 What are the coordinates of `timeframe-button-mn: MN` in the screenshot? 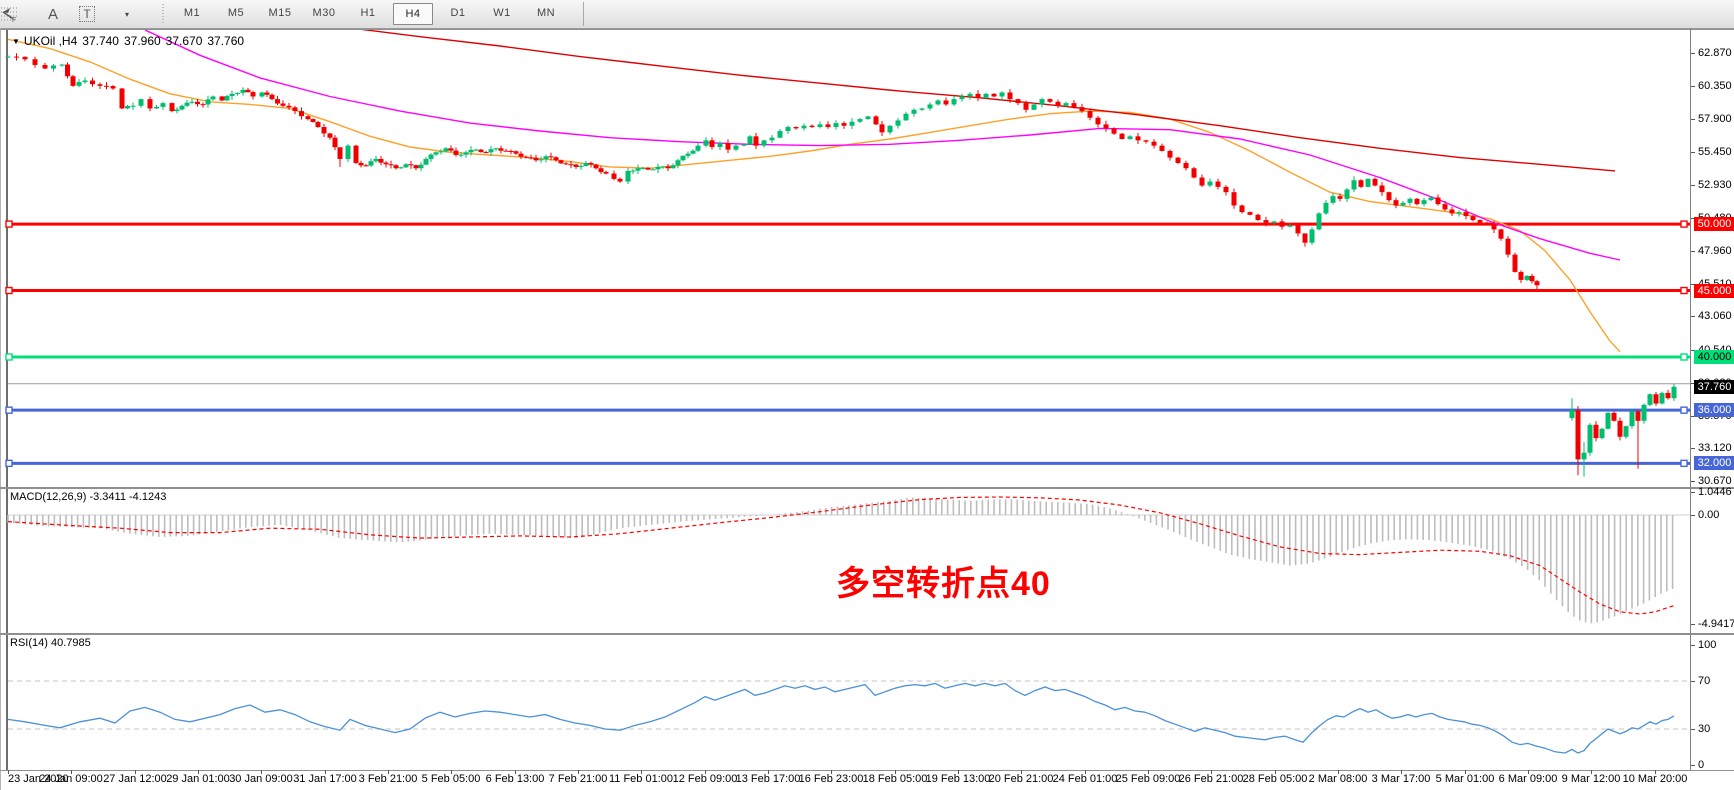 It's located at (546, 13).